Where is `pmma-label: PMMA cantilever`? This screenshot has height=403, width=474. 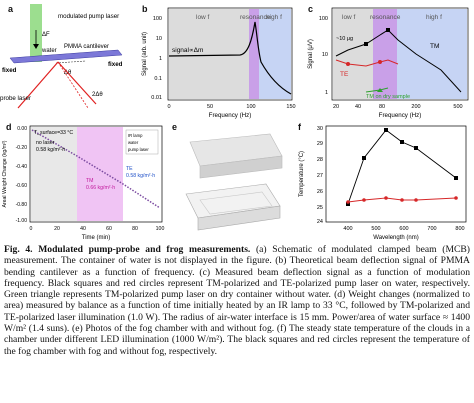 pmma-label: PMMA cantilever is located at coordinates (86, 47).